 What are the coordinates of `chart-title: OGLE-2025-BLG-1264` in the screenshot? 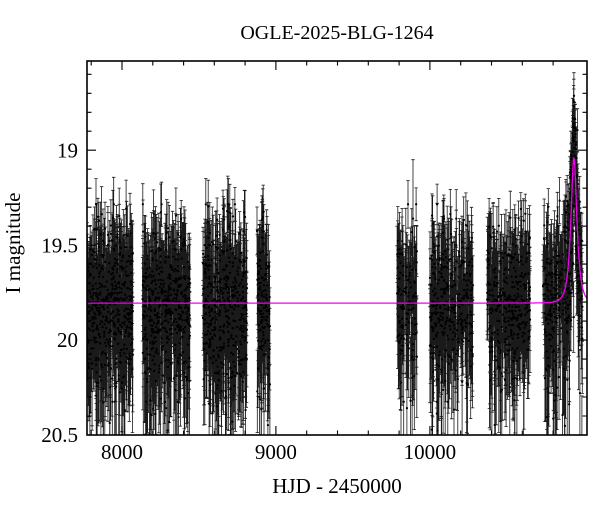 It's located at (336, 33).